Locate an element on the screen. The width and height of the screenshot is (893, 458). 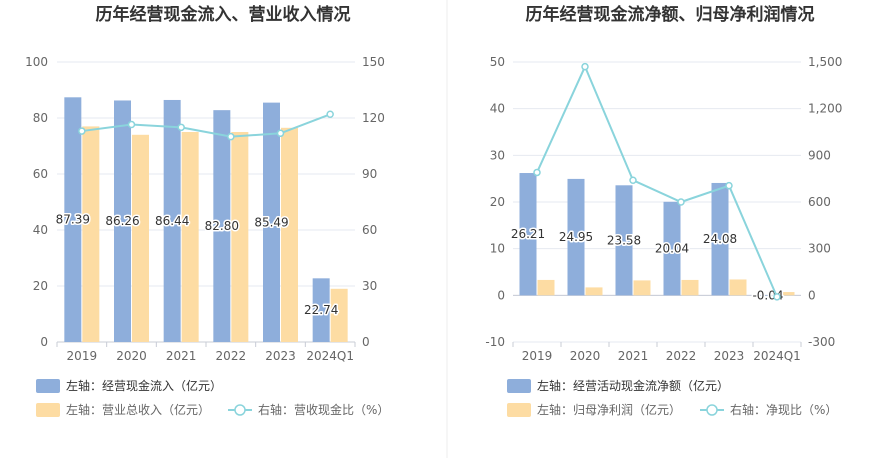
left-axis-tick-label: 50 is located at coordinates (497, 62).